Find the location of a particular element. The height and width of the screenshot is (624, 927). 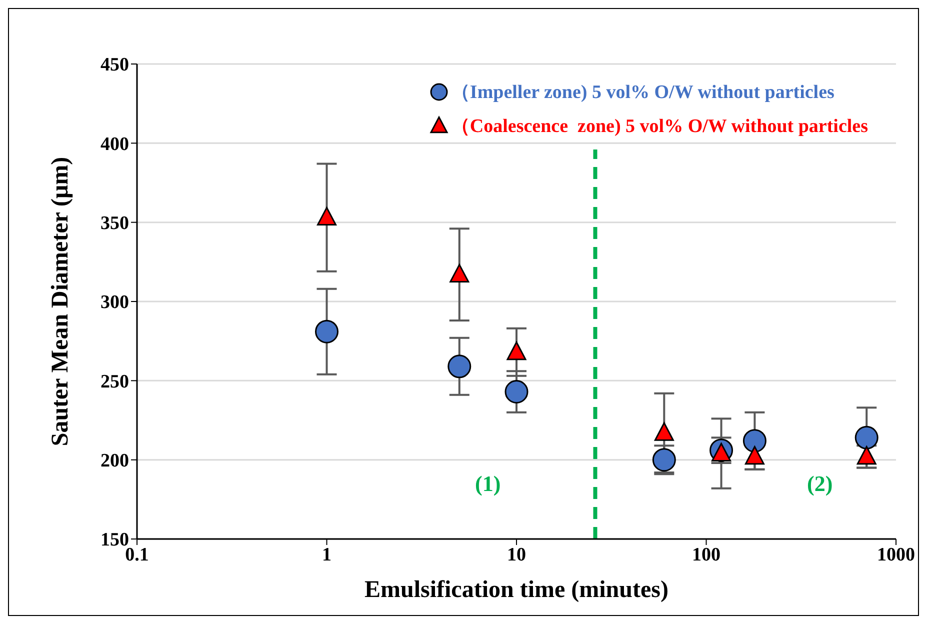

x-tick-label: 10 is located at coordinates (516, 555).